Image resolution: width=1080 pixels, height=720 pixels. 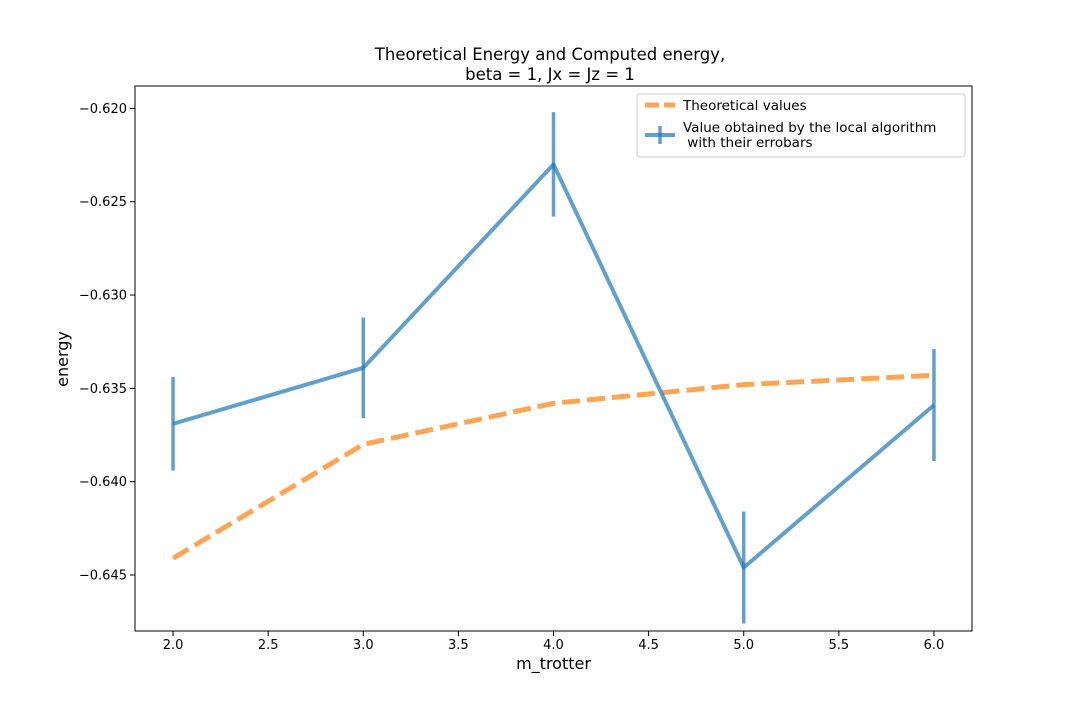 I want to click on x-axis-label: m_trotter, so click(x=553, y=664).